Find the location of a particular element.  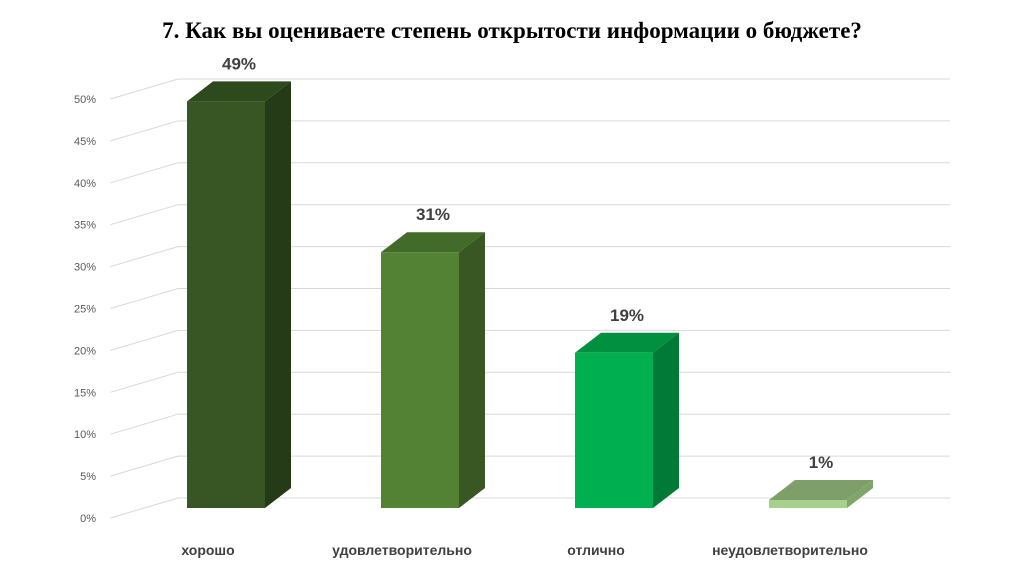

y-axis-ticks: 0% 5% 10% 15% 20% 25% 30% 35% 40% 45% 50% is located at coordinates (85, 309).